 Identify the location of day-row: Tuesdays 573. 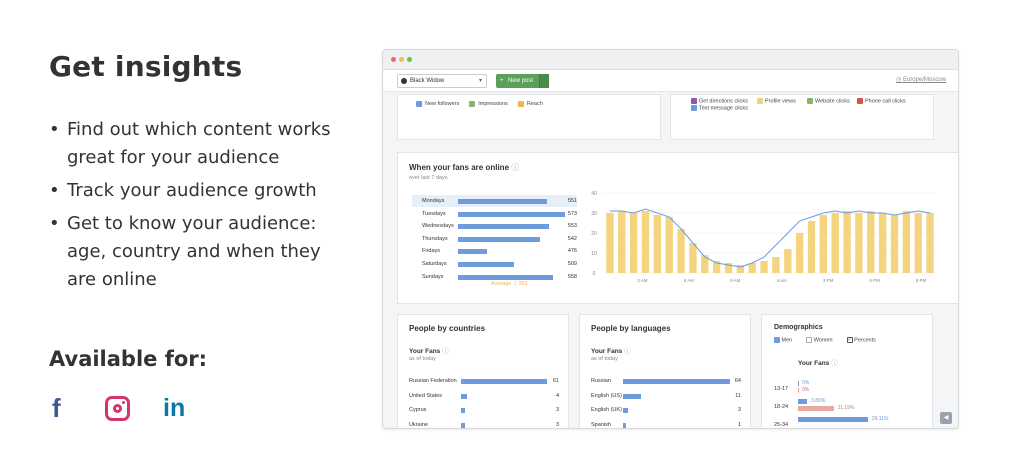
(494, 214).